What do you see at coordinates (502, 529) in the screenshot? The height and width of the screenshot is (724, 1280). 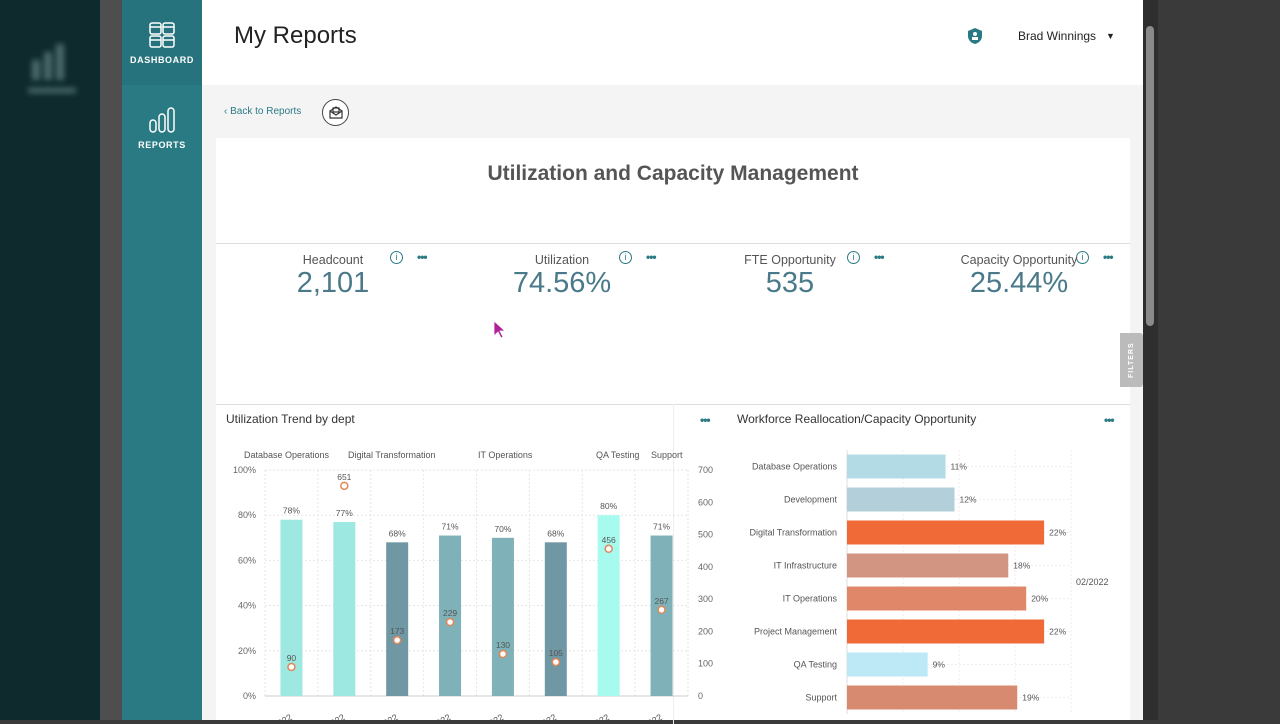 I see `bar-label: 70%` at bounding box center [502, 529].